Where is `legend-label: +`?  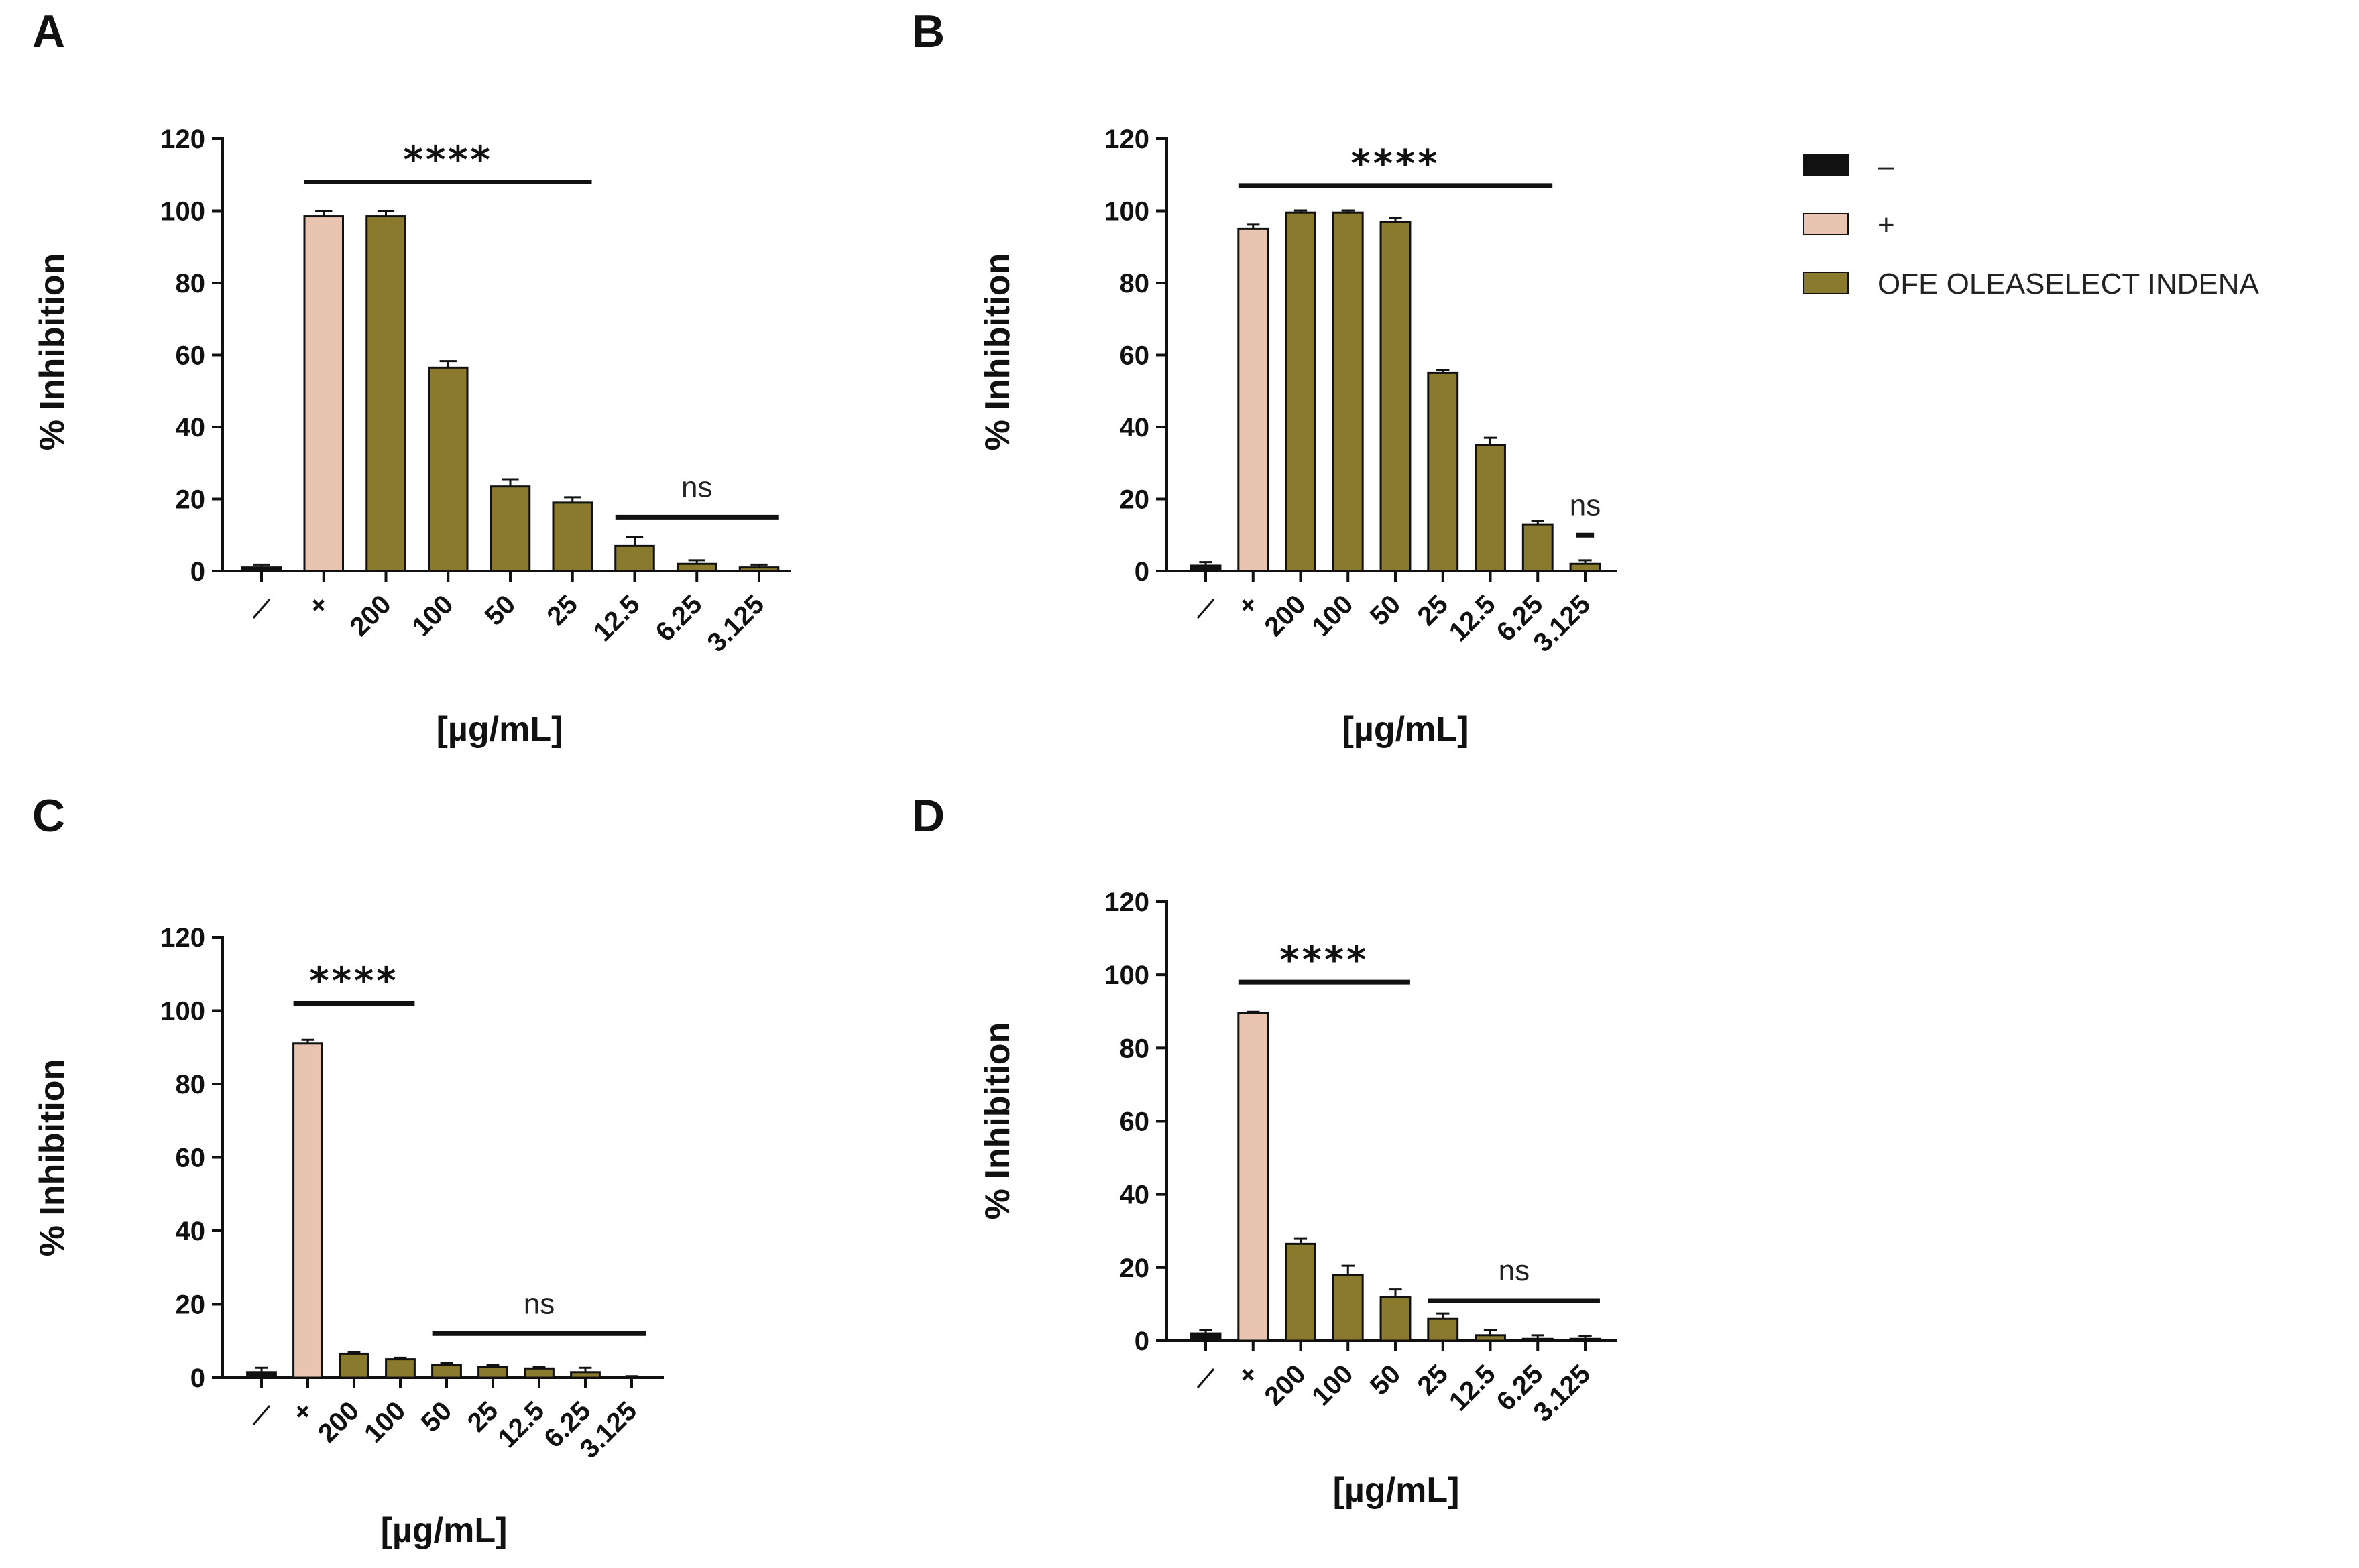
legend-label: + is located at coordinates (1886, 225).